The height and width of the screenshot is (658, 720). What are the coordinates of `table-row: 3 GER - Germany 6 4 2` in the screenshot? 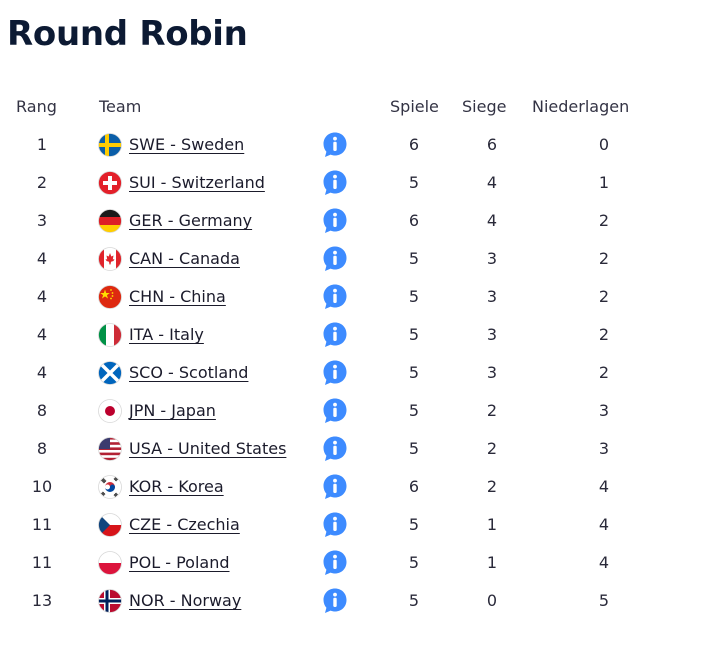 It's located at (360, 221).